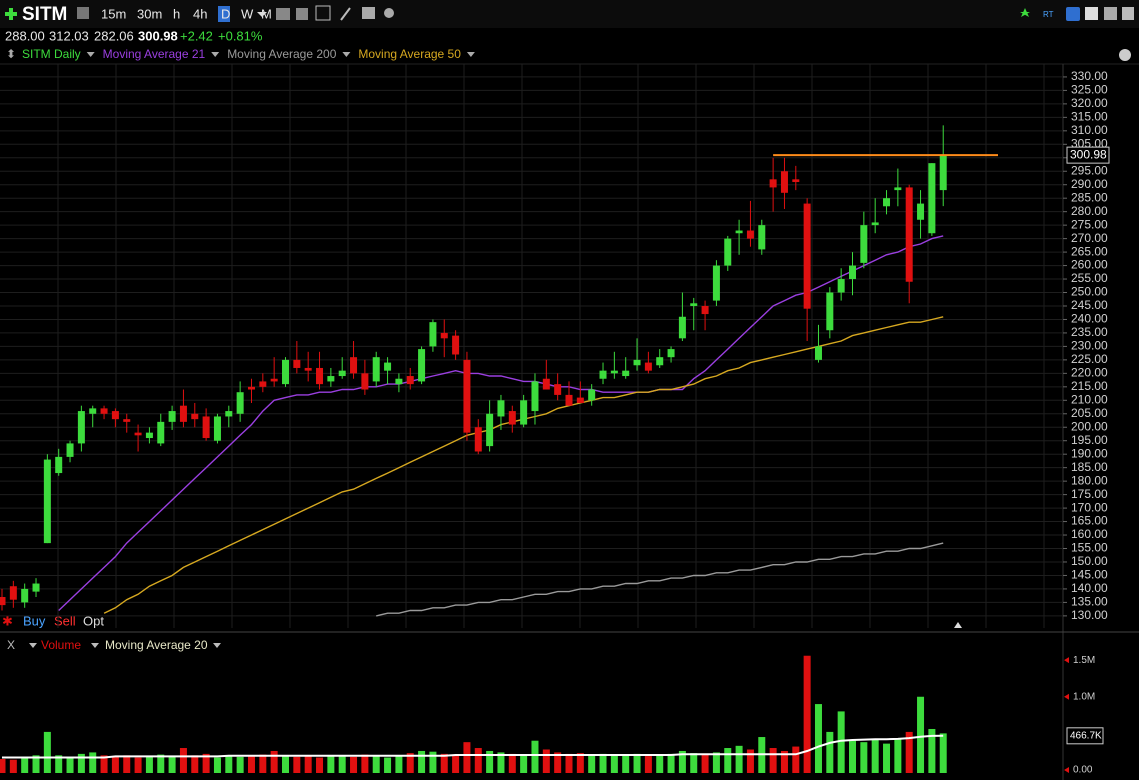 The height and width of the screenshot is (780, 1139). I want to click on interval-button: W, so click(247, 13).